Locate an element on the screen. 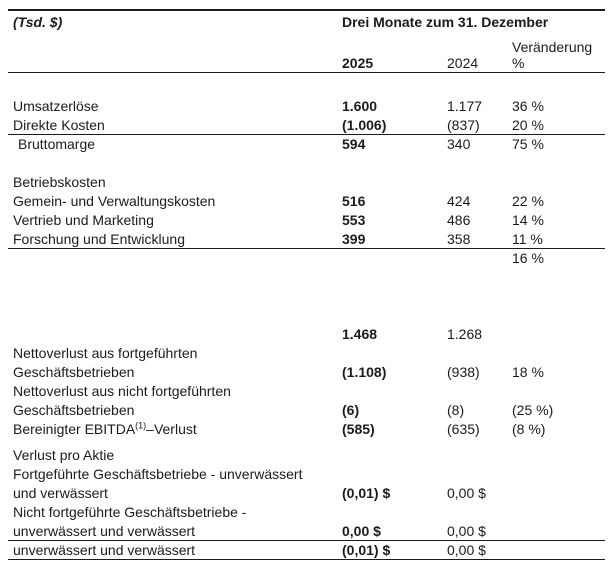 The height and width of the screenshot is (574, 613). value-2024: 1.177 is located at coordinates (465, 106).